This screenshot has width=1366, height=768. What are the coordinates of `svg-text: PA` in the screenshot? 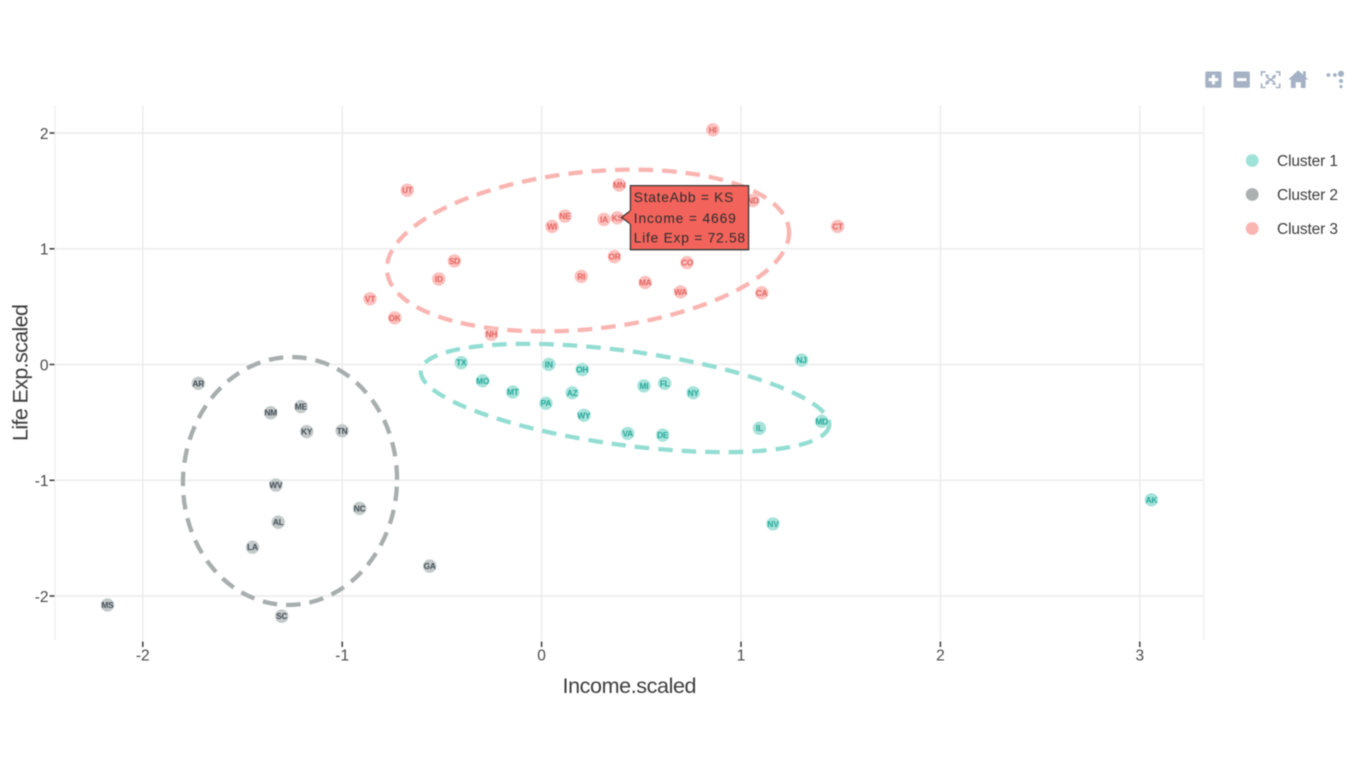 It's located at (546, 403).